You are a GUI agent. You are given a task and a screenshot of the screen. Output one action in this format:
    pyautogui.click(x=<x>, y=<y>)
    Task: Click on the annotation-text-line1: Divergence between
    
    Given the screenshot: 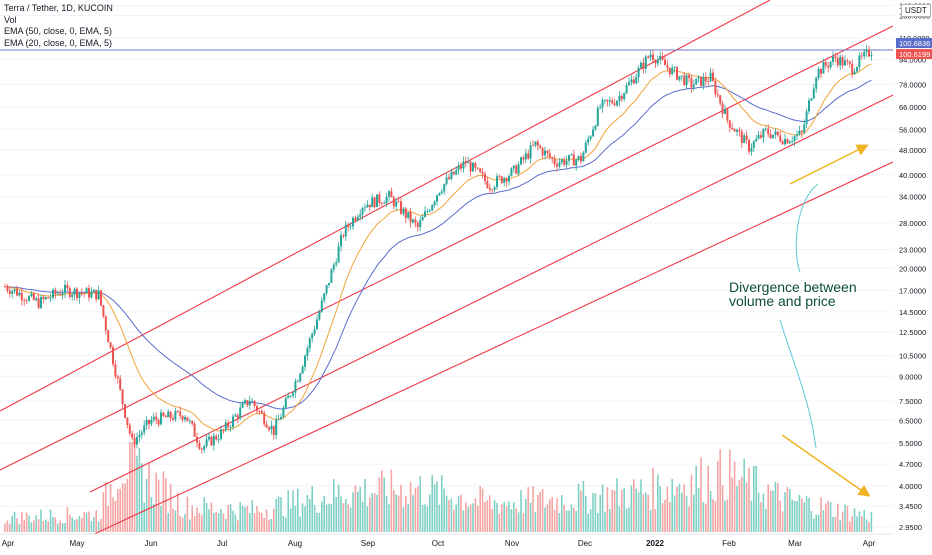 What is the action you would take?
    pyautogui.click(x=793, y=287)
    